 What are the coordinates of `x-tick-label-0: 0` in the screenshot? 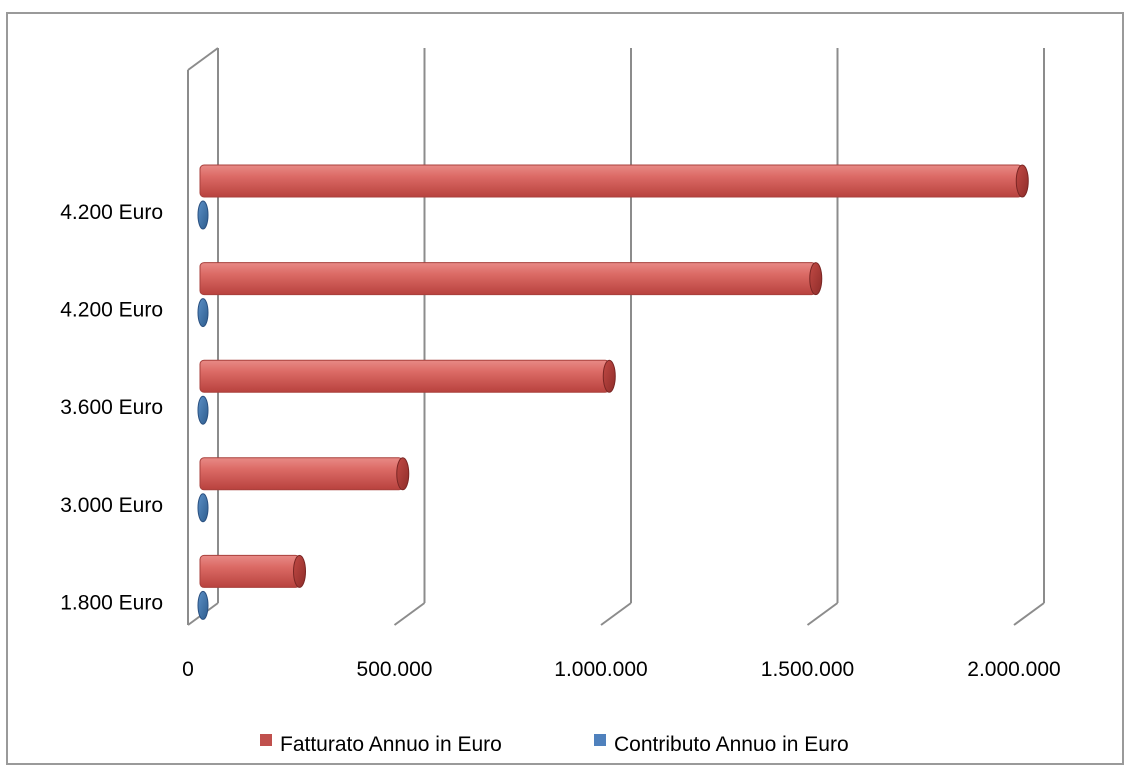 It's located at (188, 669).